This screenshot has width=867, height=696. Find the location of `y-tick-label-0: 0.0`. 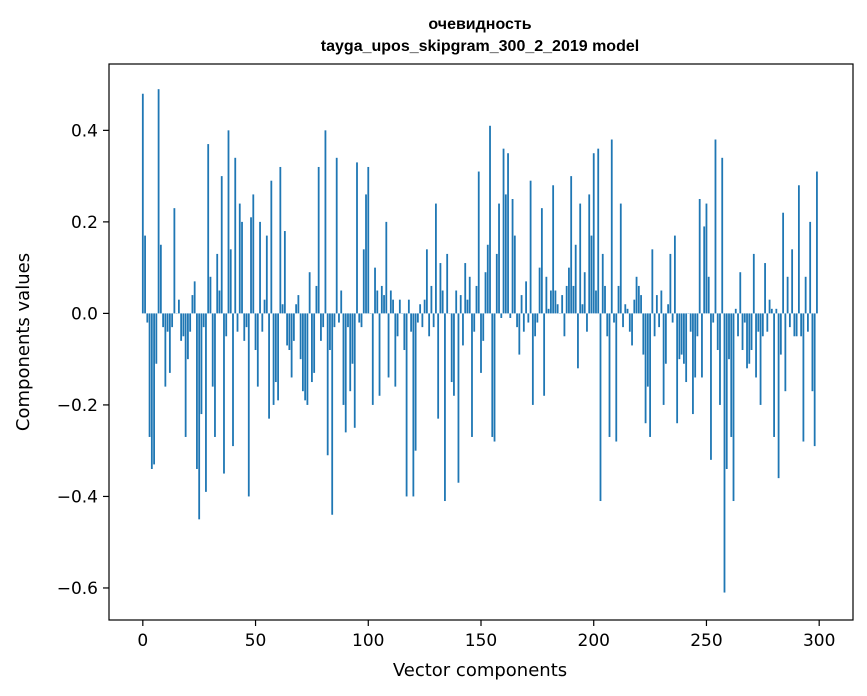

y-tick-label-0: 0.0 is located at coordinates (84, 314).